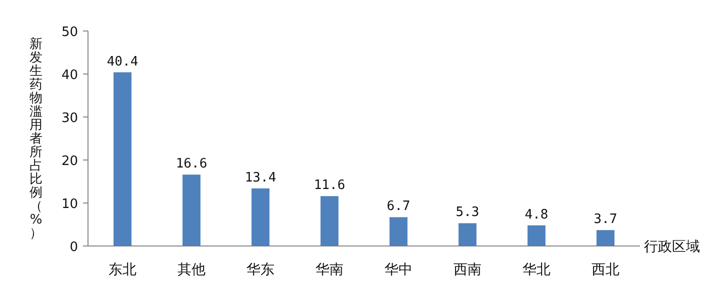 The width and height of the screenshot is (709, 299). Describe the element at coordinates (69, 204) in the screenshot. I see `y-tick-label: 10` at that location.